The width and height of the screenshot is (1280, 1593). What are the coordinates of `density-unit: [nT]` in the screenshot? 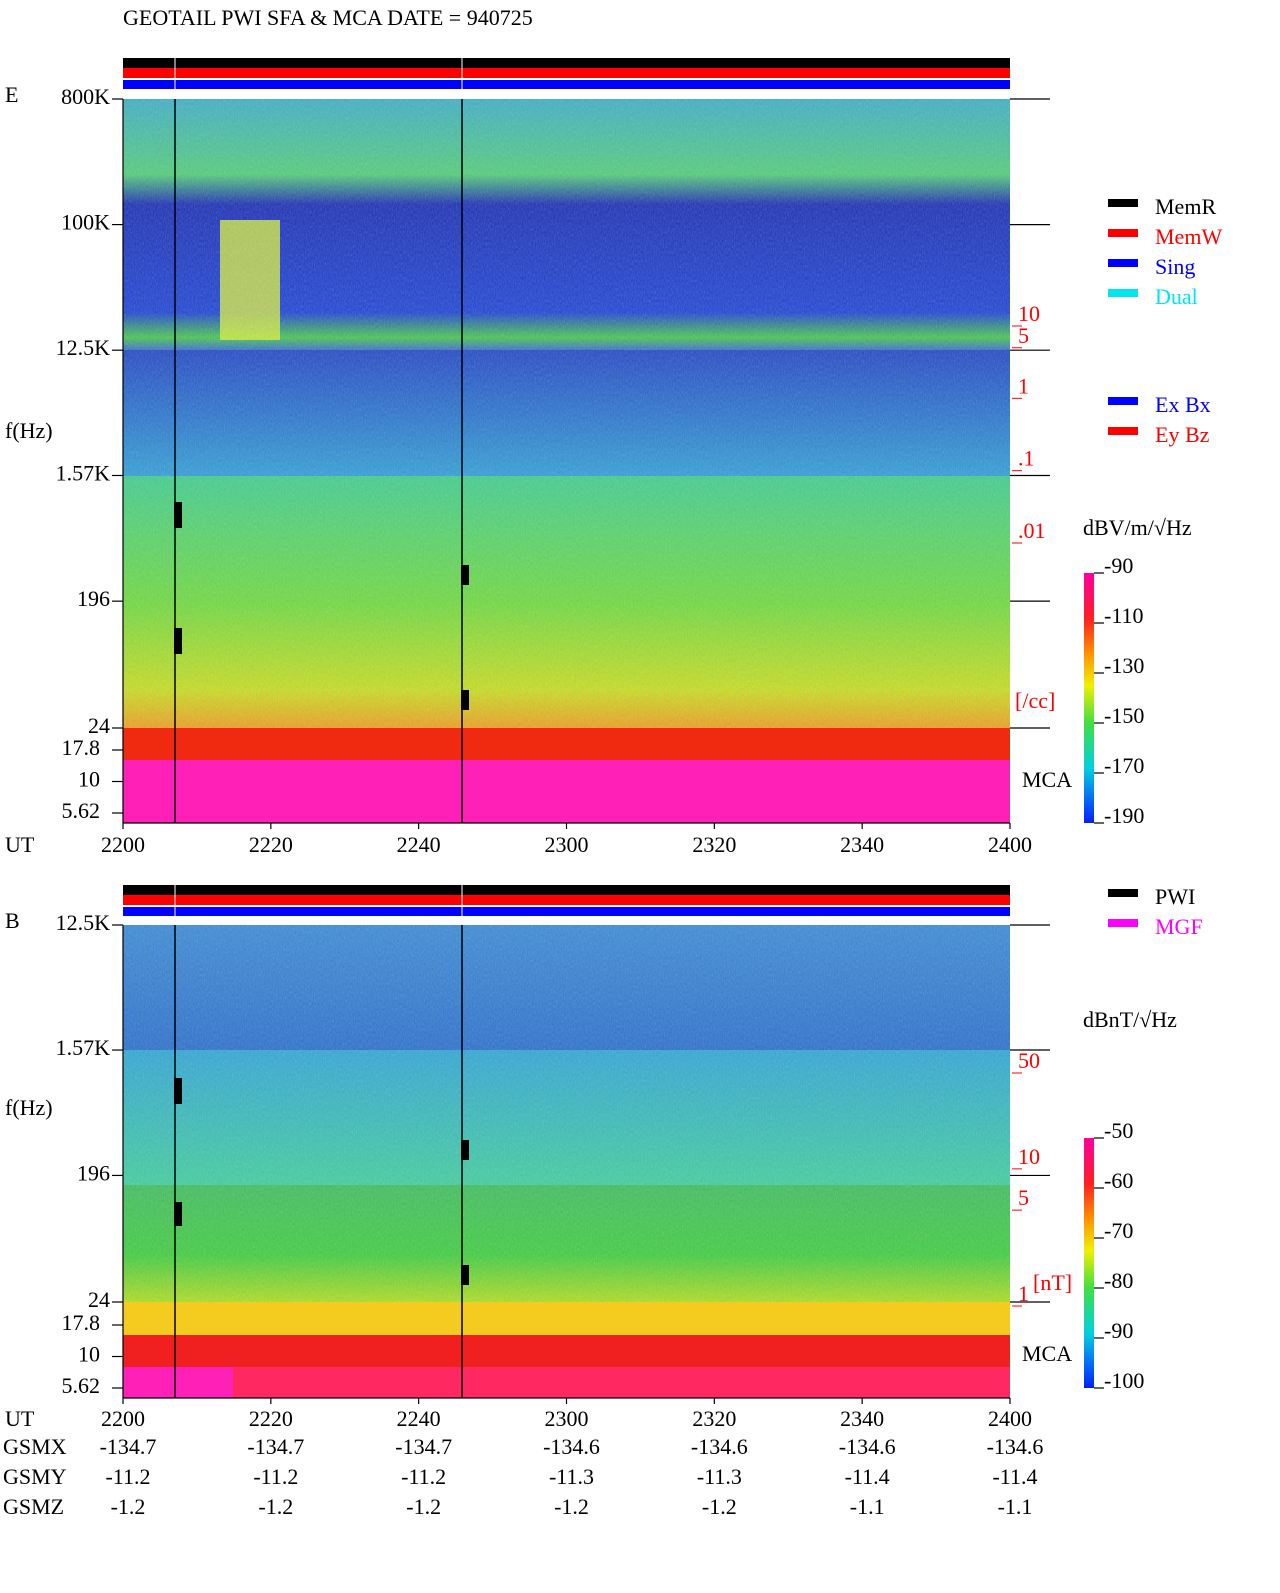 It's located at (1052, 1282).